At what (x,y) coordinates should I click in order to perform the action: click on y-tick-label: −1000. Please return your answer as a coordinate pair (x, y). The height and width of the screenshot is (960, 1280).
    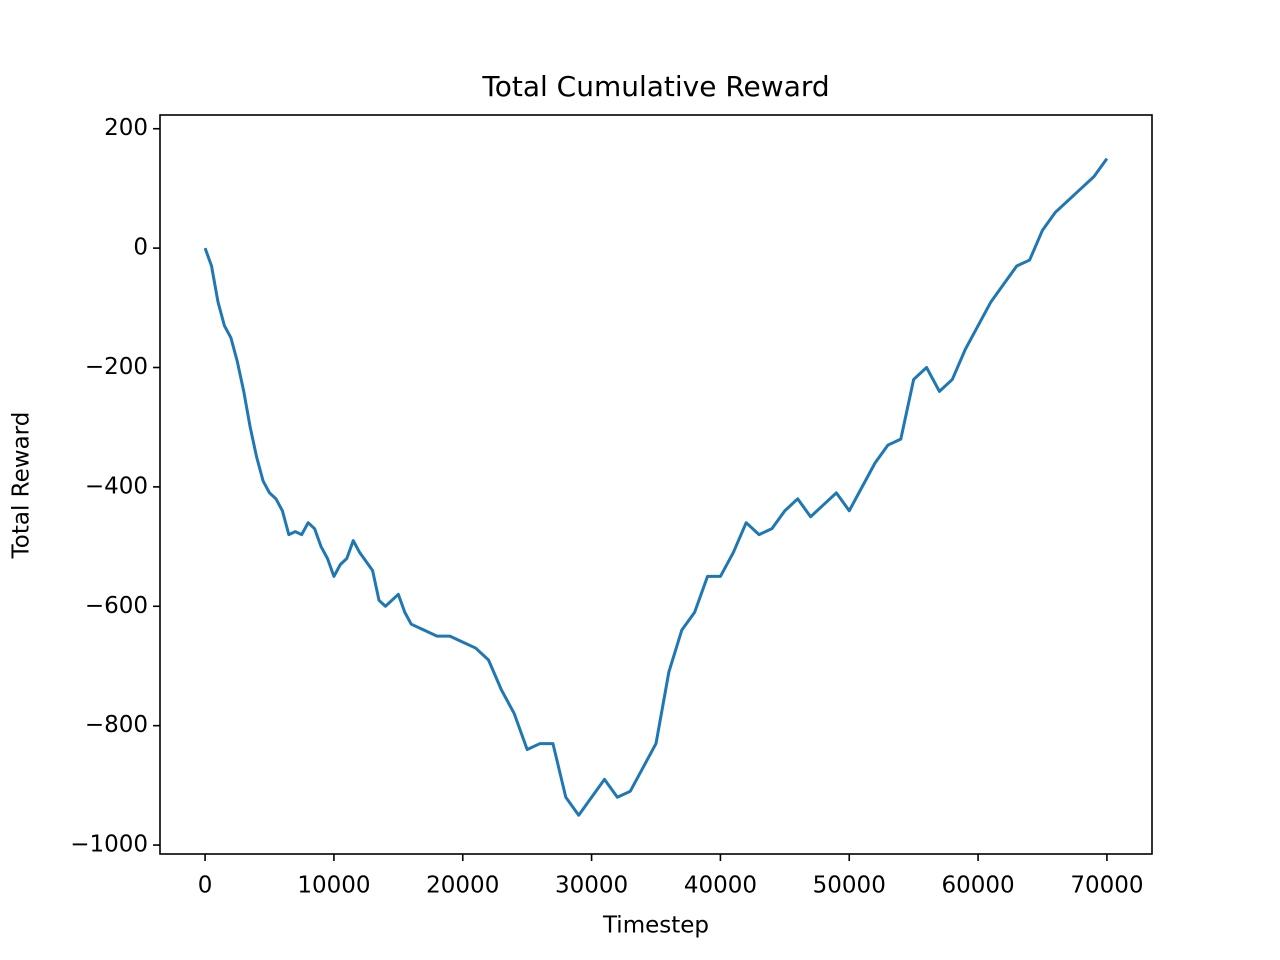
    Looking at the image, I should click on (109, 845).